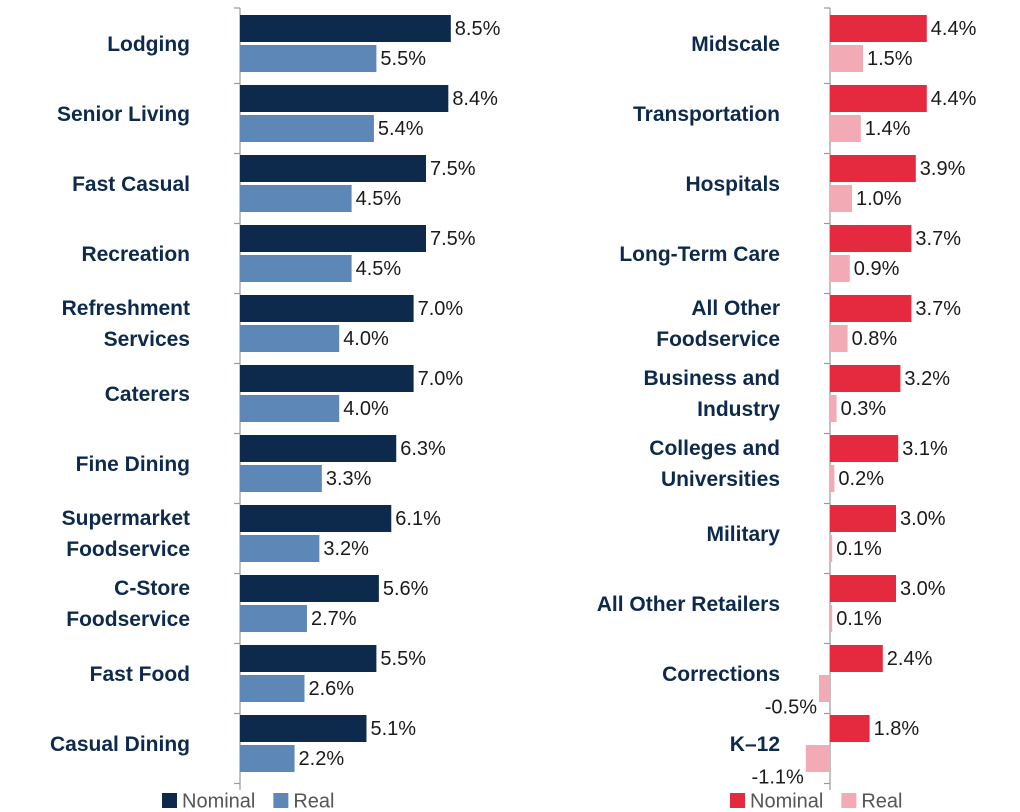 The width and height of the screenshot is (1020, 812). I want to click on category-label: Senior Living, so click(123, 114).